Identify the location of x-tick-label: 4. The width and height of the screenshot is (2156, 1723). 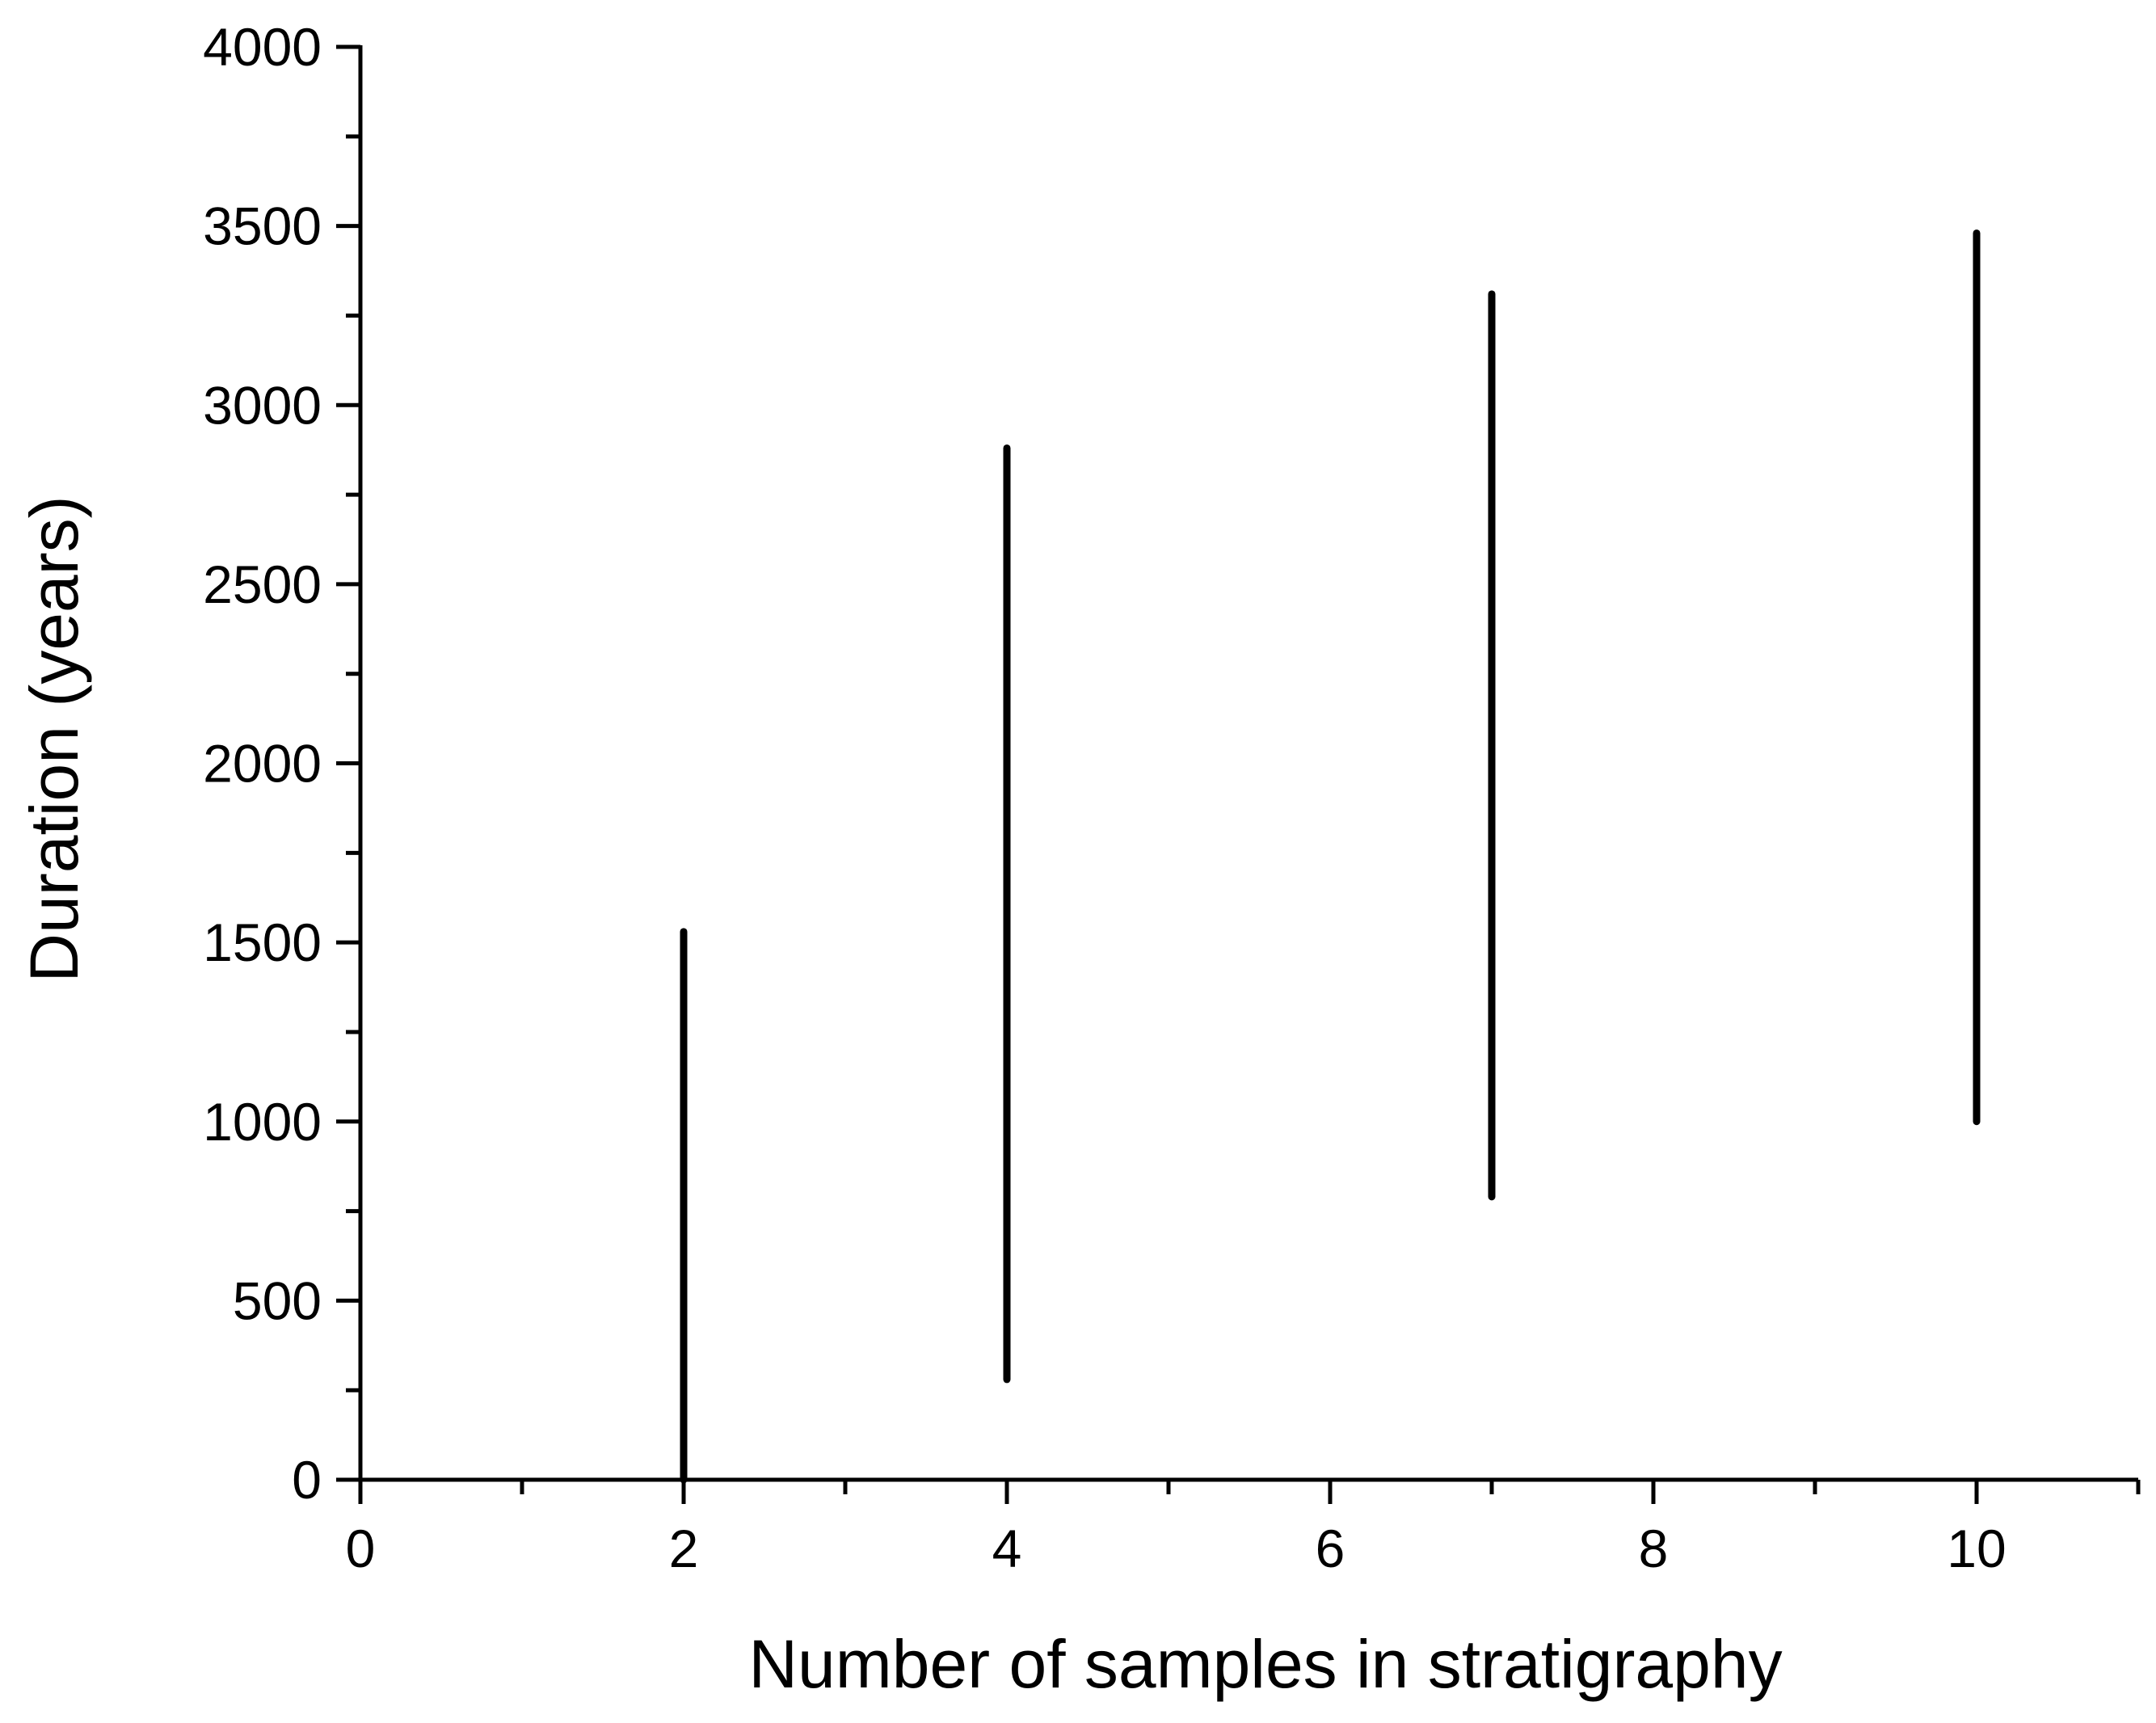
(1007, 1548).